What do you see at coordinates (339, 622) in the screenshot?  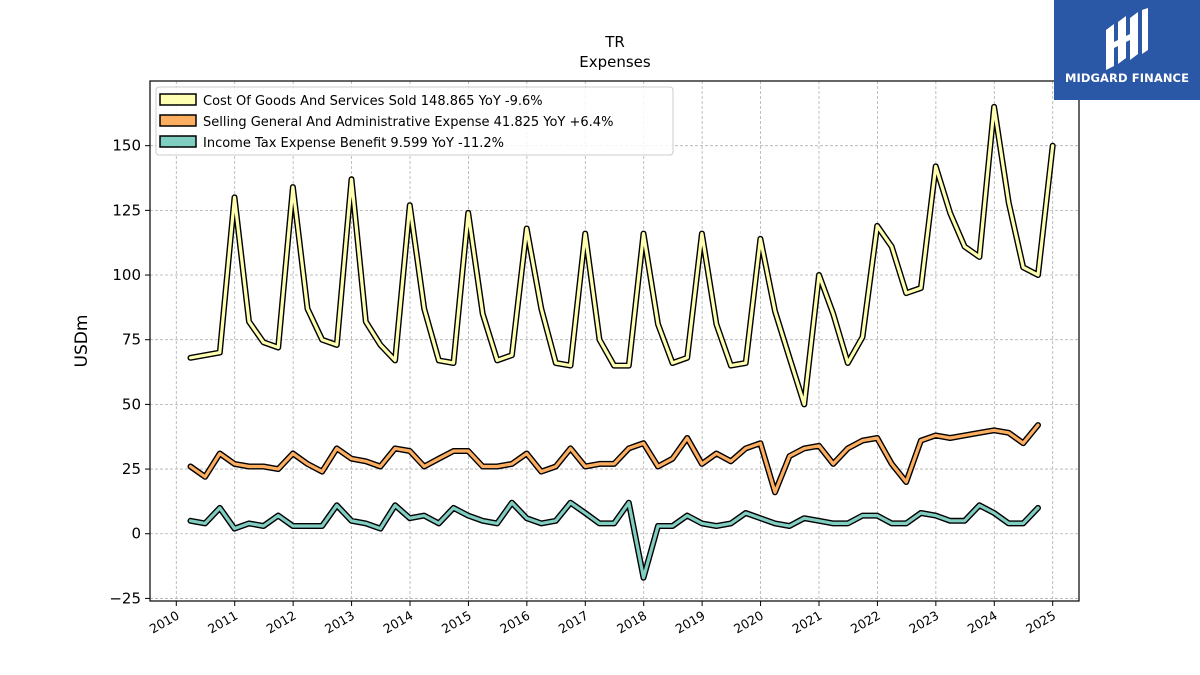 I see `x-tick-label: 2013` at bounding box center [339, 622].